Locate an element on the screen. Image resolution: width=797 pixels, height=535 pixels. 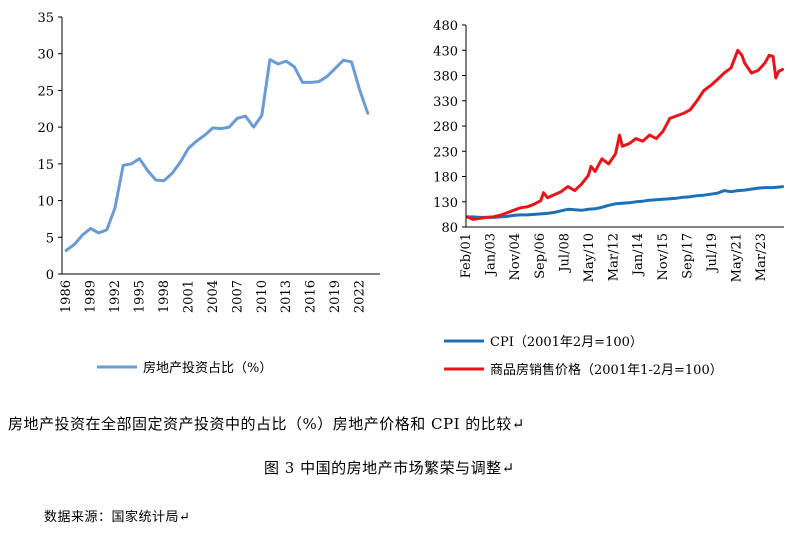
right-y-axis-ticks: 80 130 180 230 280 330 380 430 480 is located at coordinates (449, 127).